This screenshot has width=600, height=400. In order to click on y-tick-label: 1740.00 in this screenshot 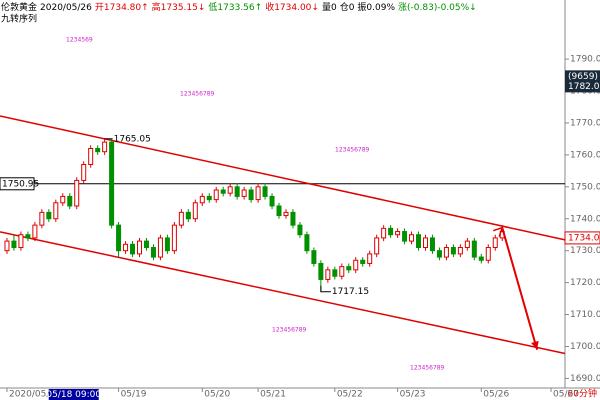, I will do `click(585, 219)`.